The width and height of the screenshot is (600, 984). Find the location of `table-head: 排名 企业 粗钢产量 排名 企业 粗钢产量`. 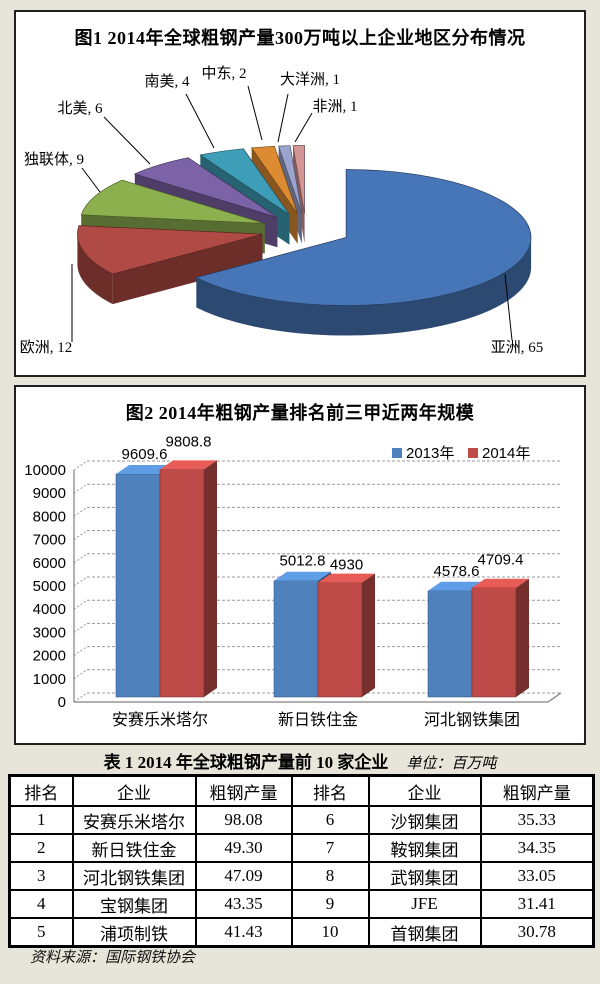

table-head: 排名 企业 粗钢产量 排名 企业 粗钢产量 is located at coordinates (301, 790).